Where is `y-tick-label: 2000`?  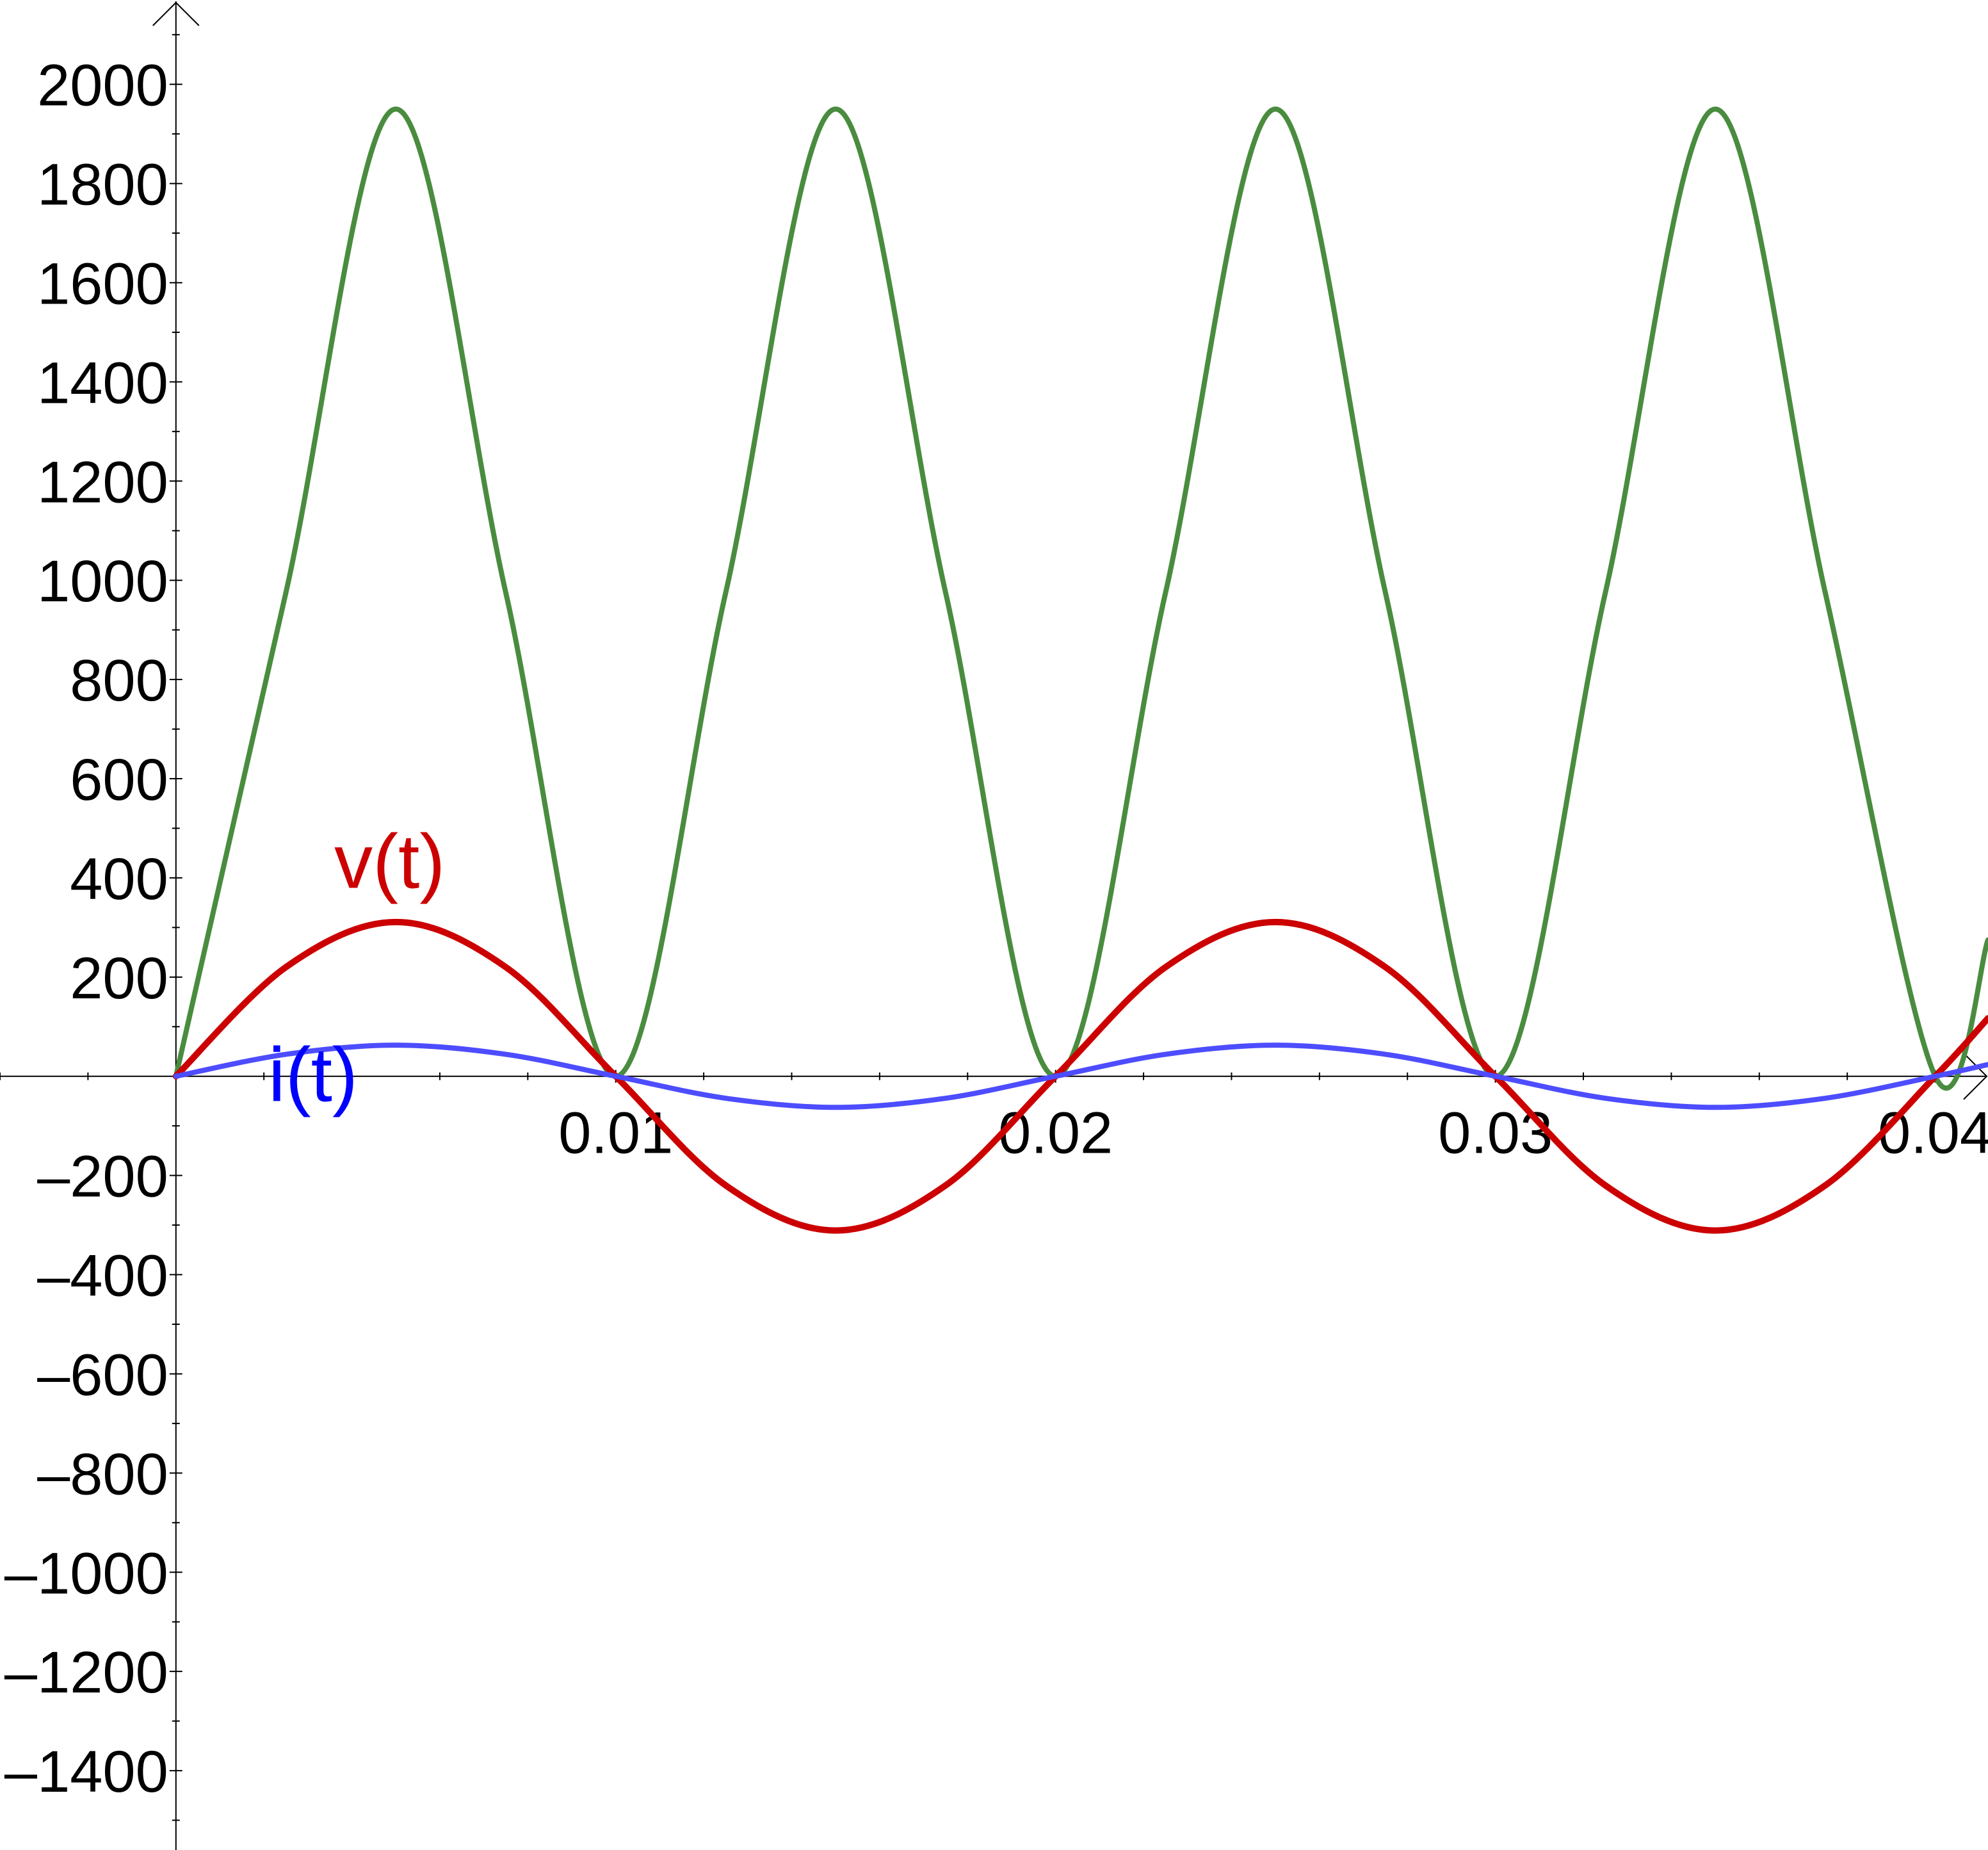 y-tick-label: 2000 is located at coordinates (103, 86).